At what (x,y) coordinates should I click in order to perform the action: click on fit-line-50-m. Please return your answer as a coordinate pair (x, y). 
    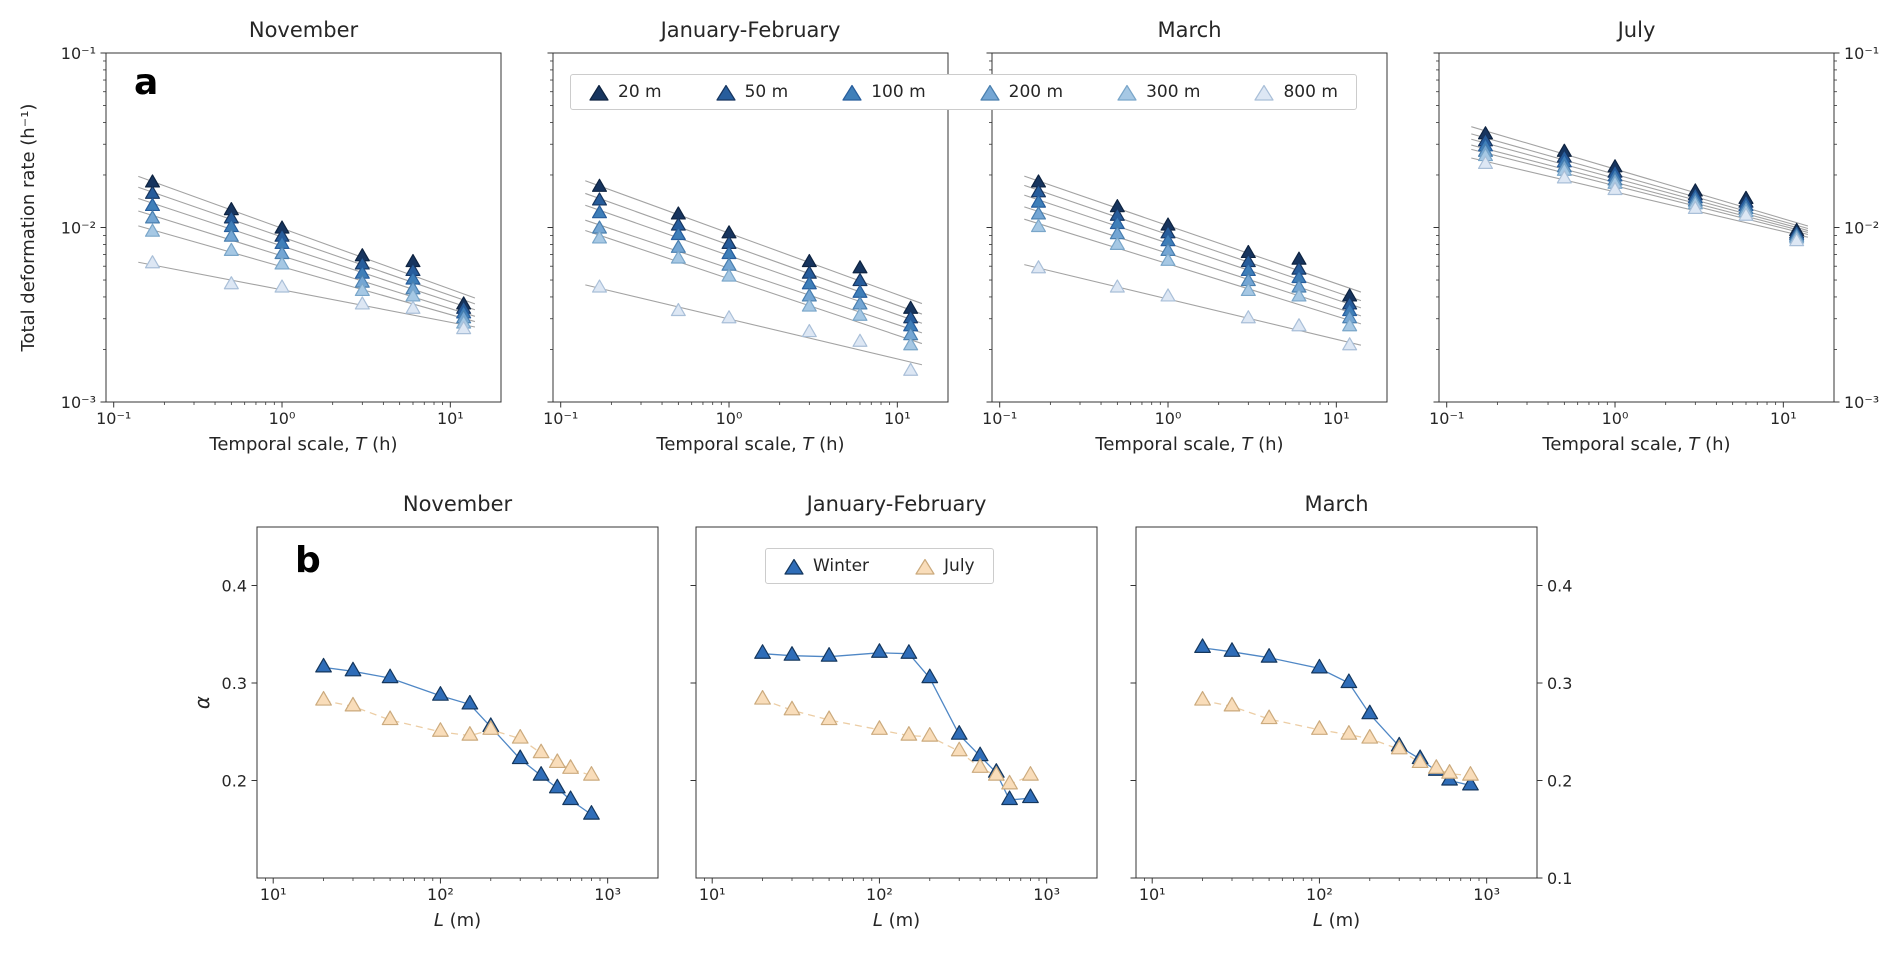
    Looking at the image, I should click on (754, 253).